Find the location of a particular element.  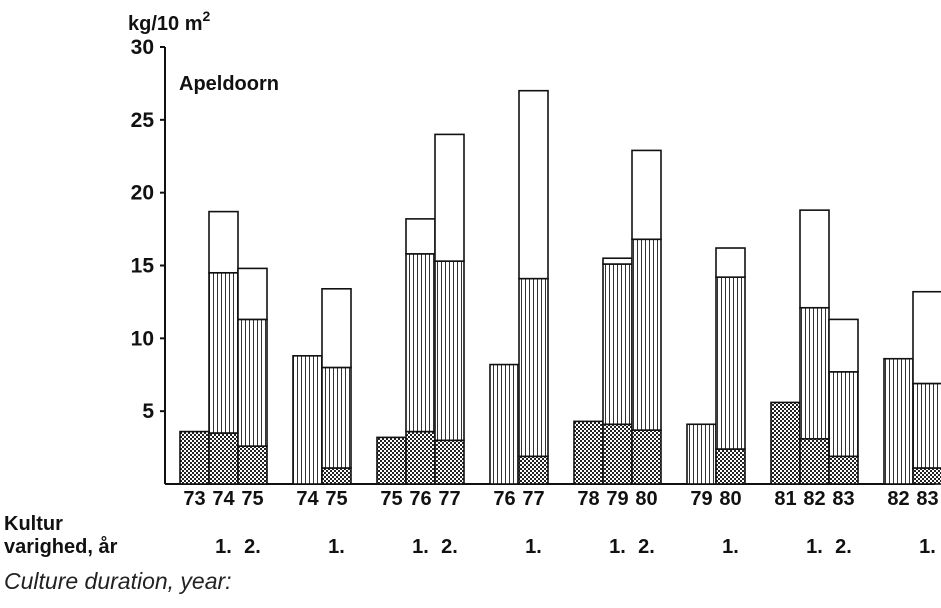

row-label-varighed: varighed, år is located at coordinates (61, 546).